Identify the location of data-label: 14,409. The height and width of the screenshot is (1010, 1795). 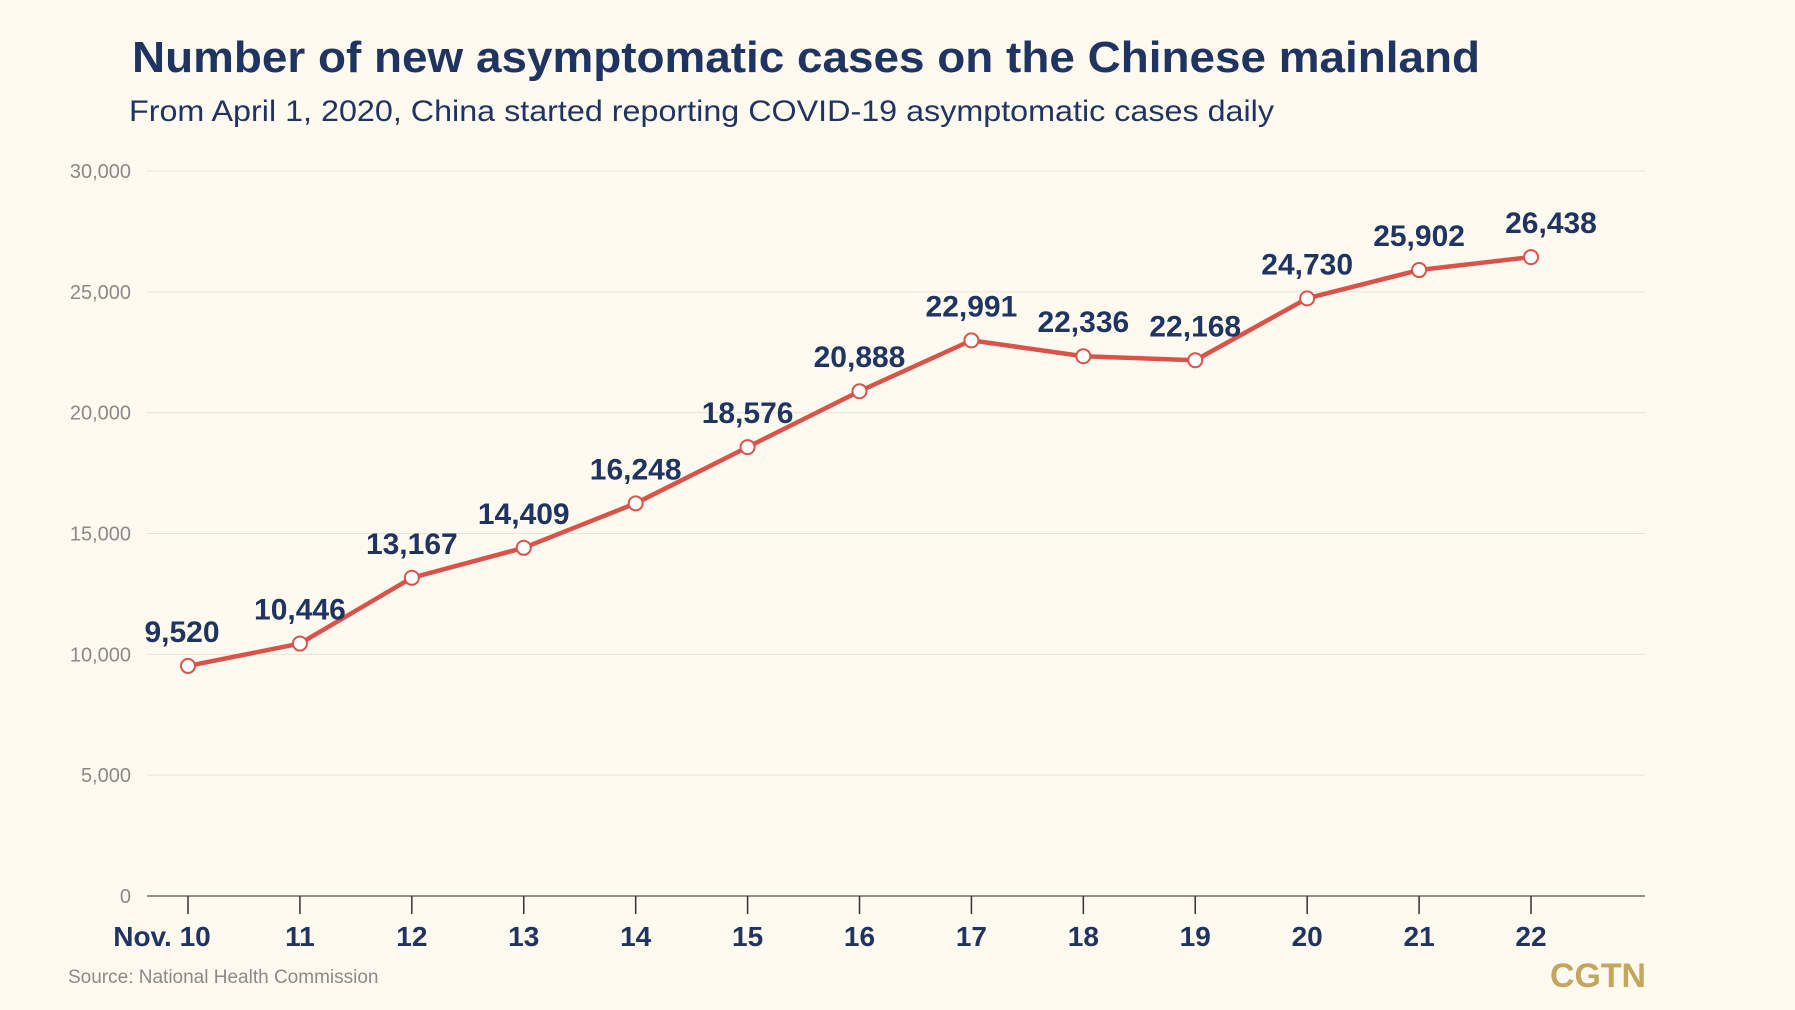
(524, 514).